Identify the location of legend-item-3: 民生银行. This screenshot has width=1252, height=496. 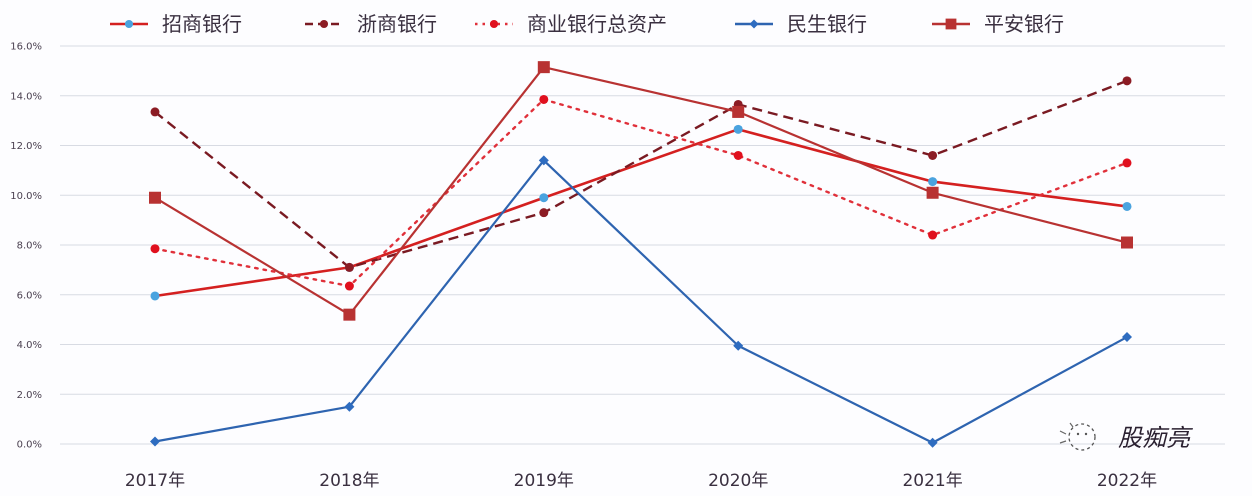
(801, 24).